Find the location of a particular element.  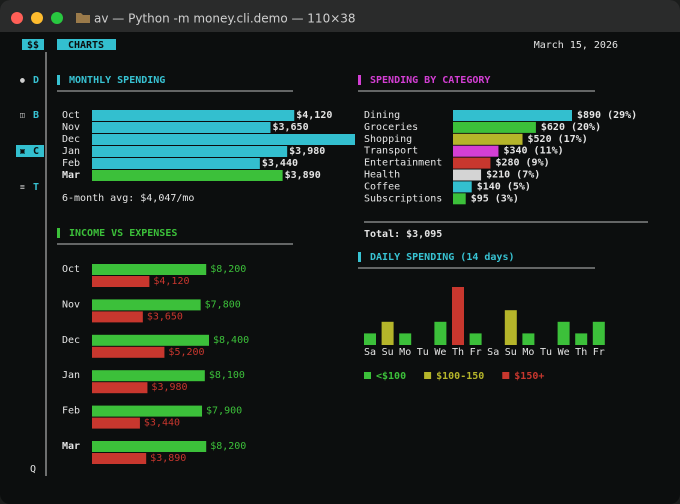

nav-icon: ≡ is located at coordinates (22, 187).